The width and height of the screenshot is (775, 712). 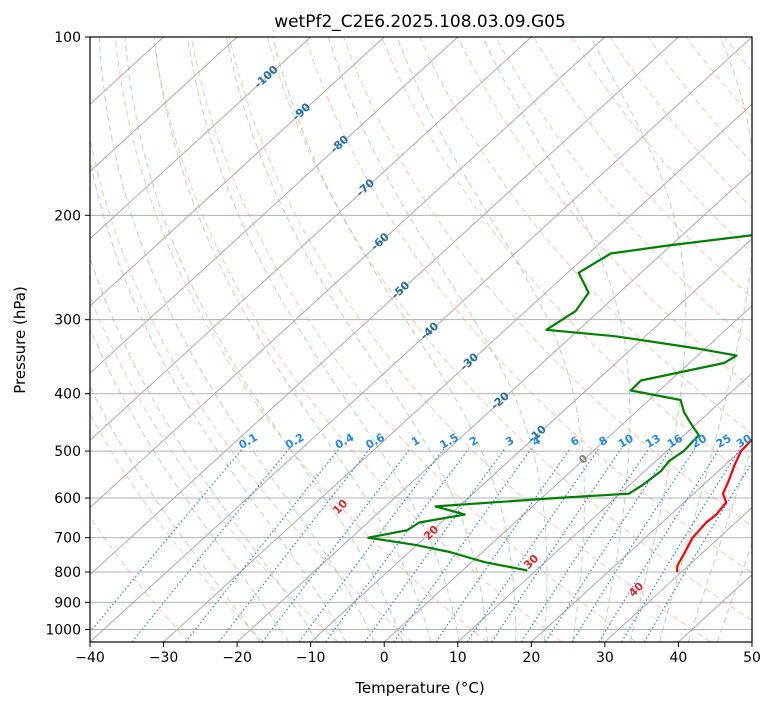 I want to click on x-axis-label: Temperature (°C), so click(x=419, y=688).